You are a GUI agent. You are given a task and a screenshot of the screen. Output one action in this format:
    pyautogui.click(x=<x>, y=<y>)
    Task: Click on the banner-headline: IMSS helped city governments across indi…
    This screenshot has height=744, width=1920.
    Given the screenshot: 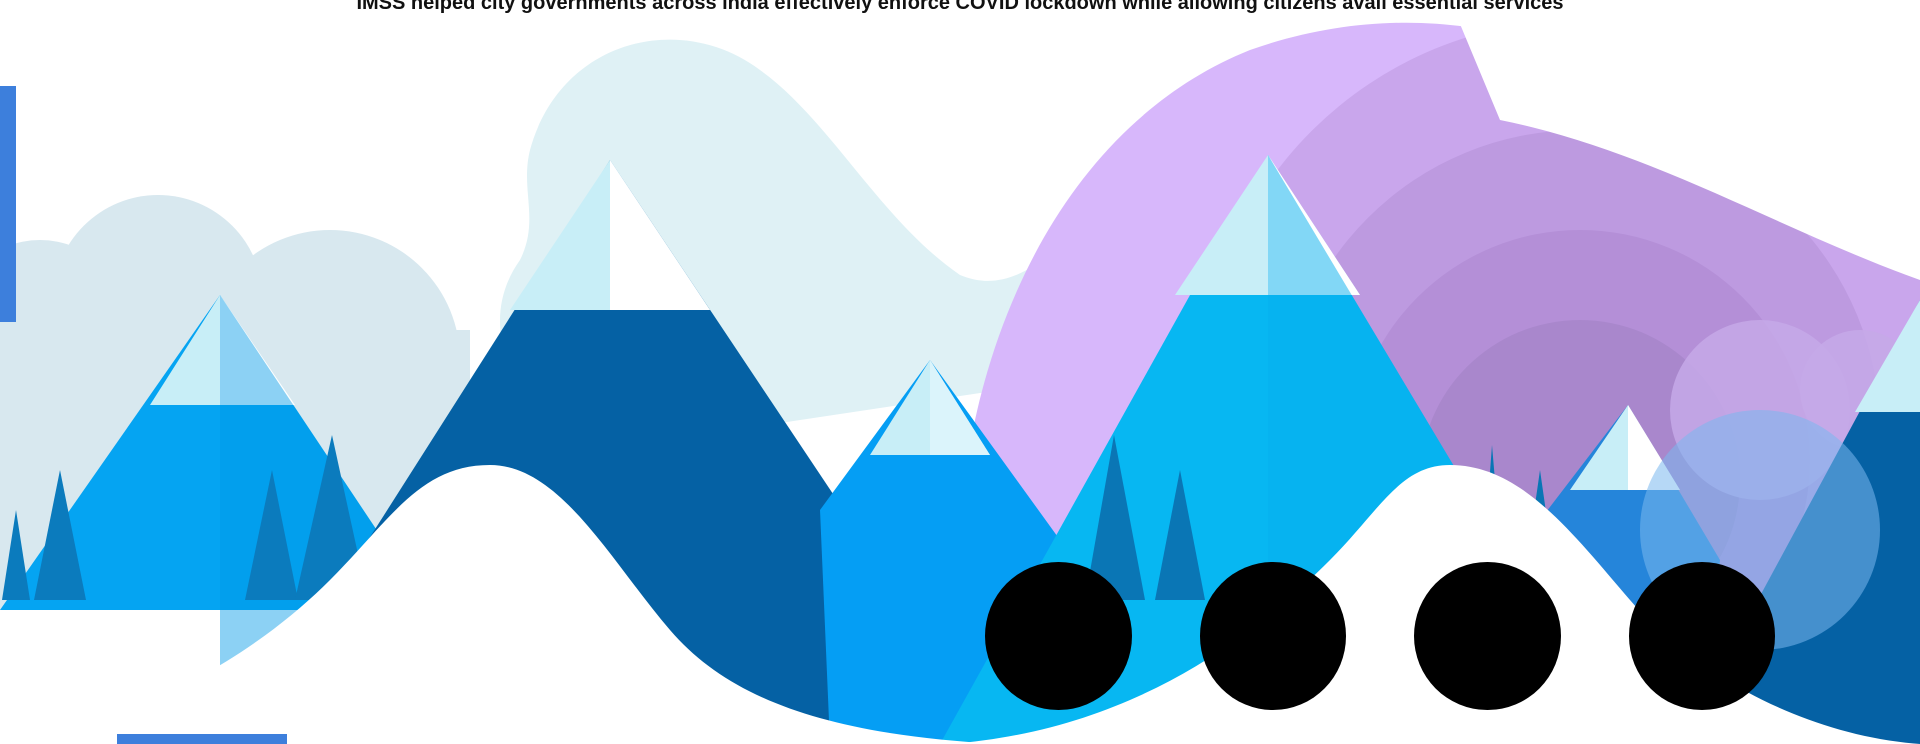 What is the action you would take?
    pyautogui.click(x=960, y=7)
    